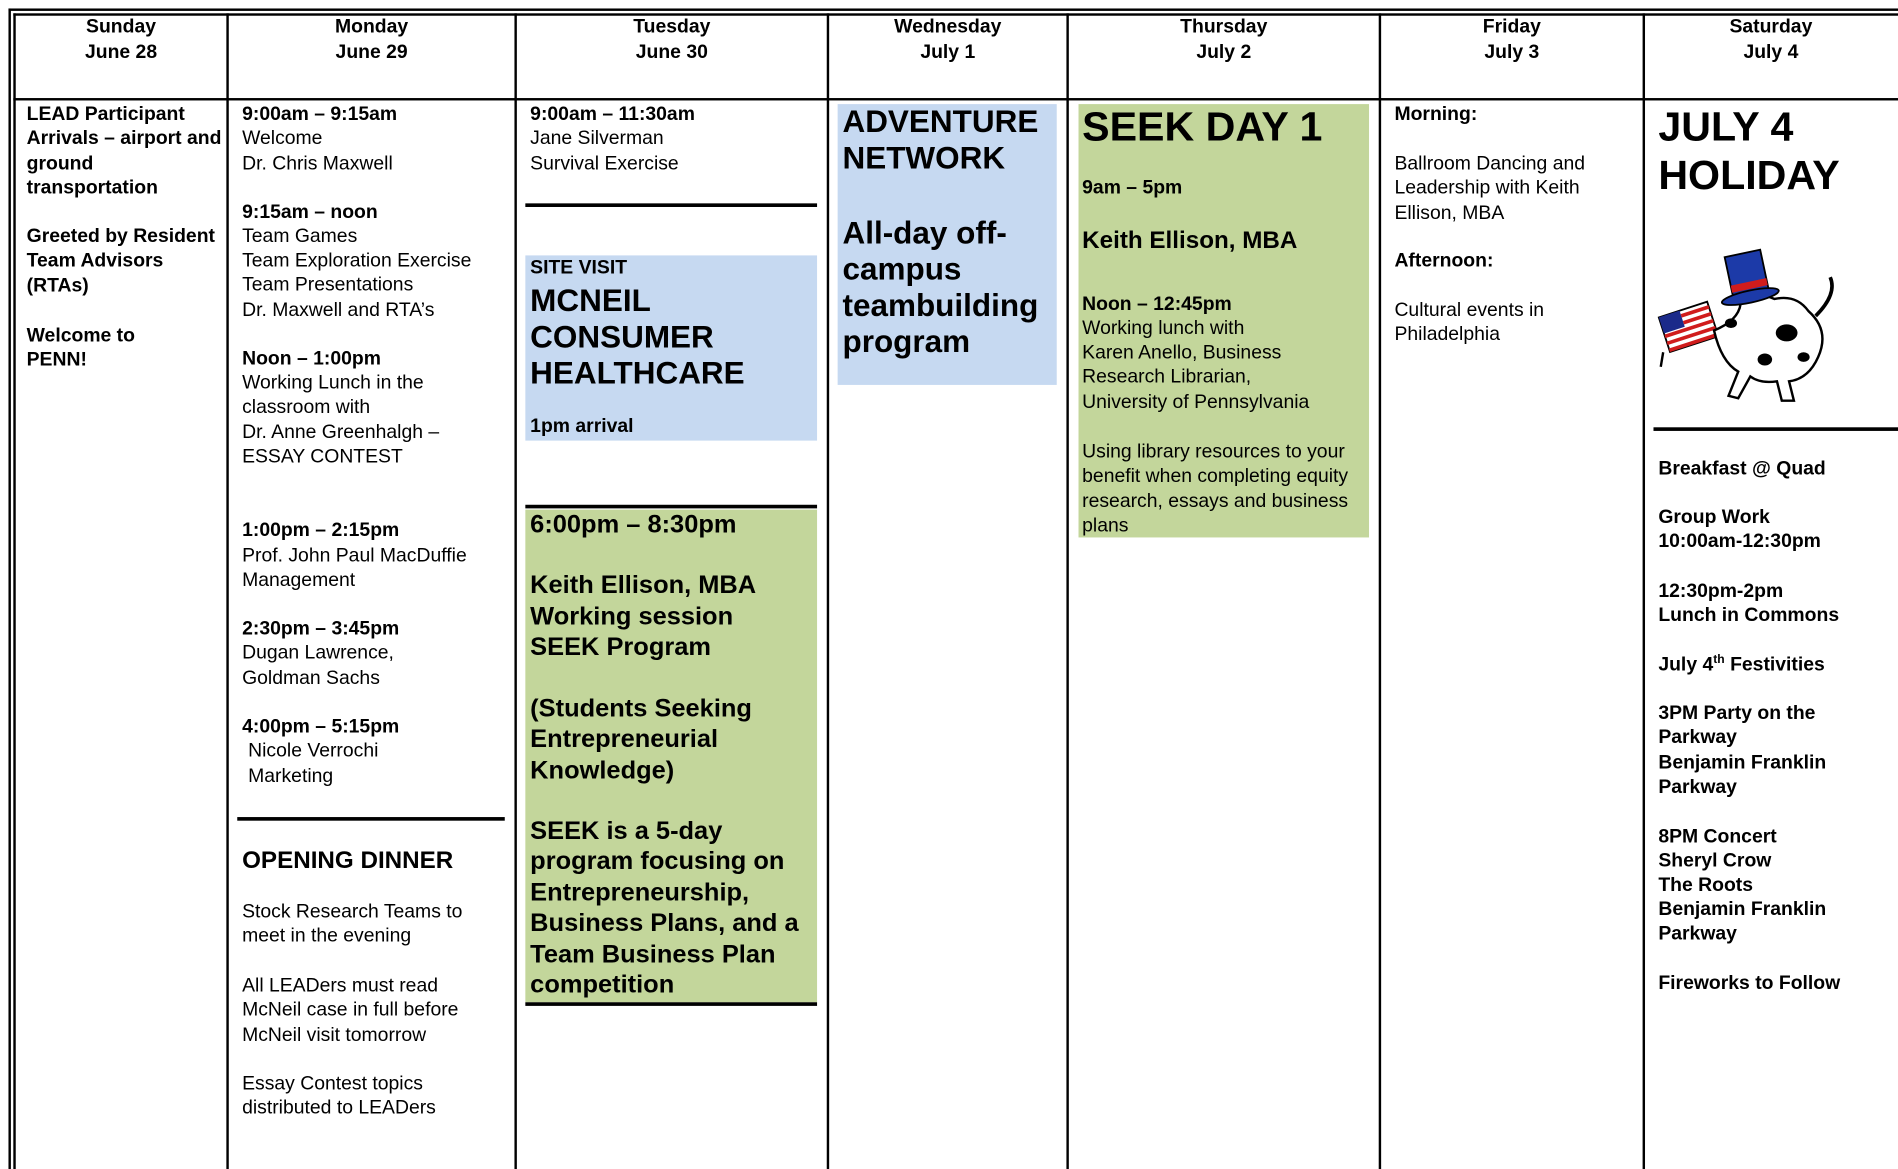 The image size is (1898, 1169). What do you see at coordinates (1777, 665) in the screenshot?
I see `festivities-label: Festivities` at bounding box center [1777, 665].